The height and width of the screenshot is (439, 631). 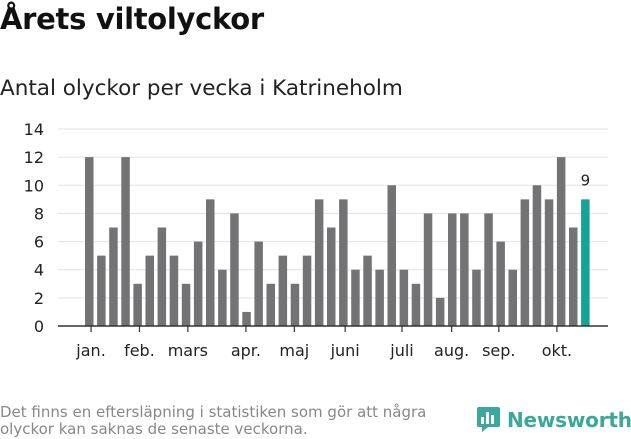 What do you see at coordinates (39, 326) in the screenshot?
I see `y-tick-label: 0` at bounding box center [39, 326].